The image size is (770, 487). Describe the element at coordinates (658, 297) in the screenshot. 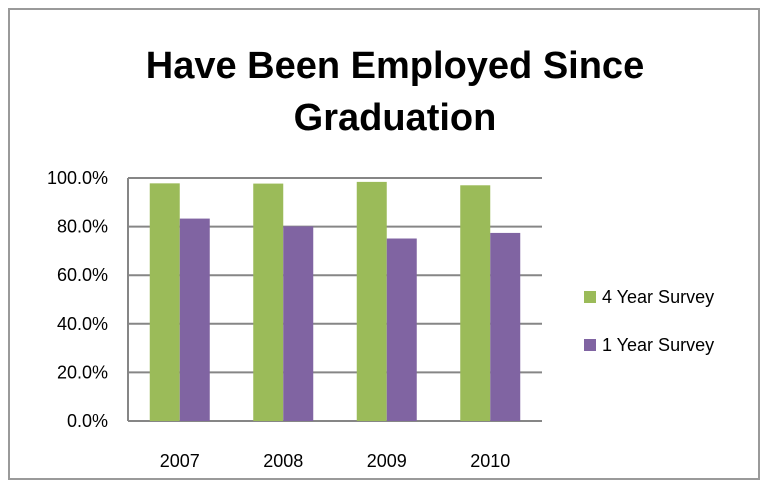

I see `legend-label: 4 Year Survey` at that location.